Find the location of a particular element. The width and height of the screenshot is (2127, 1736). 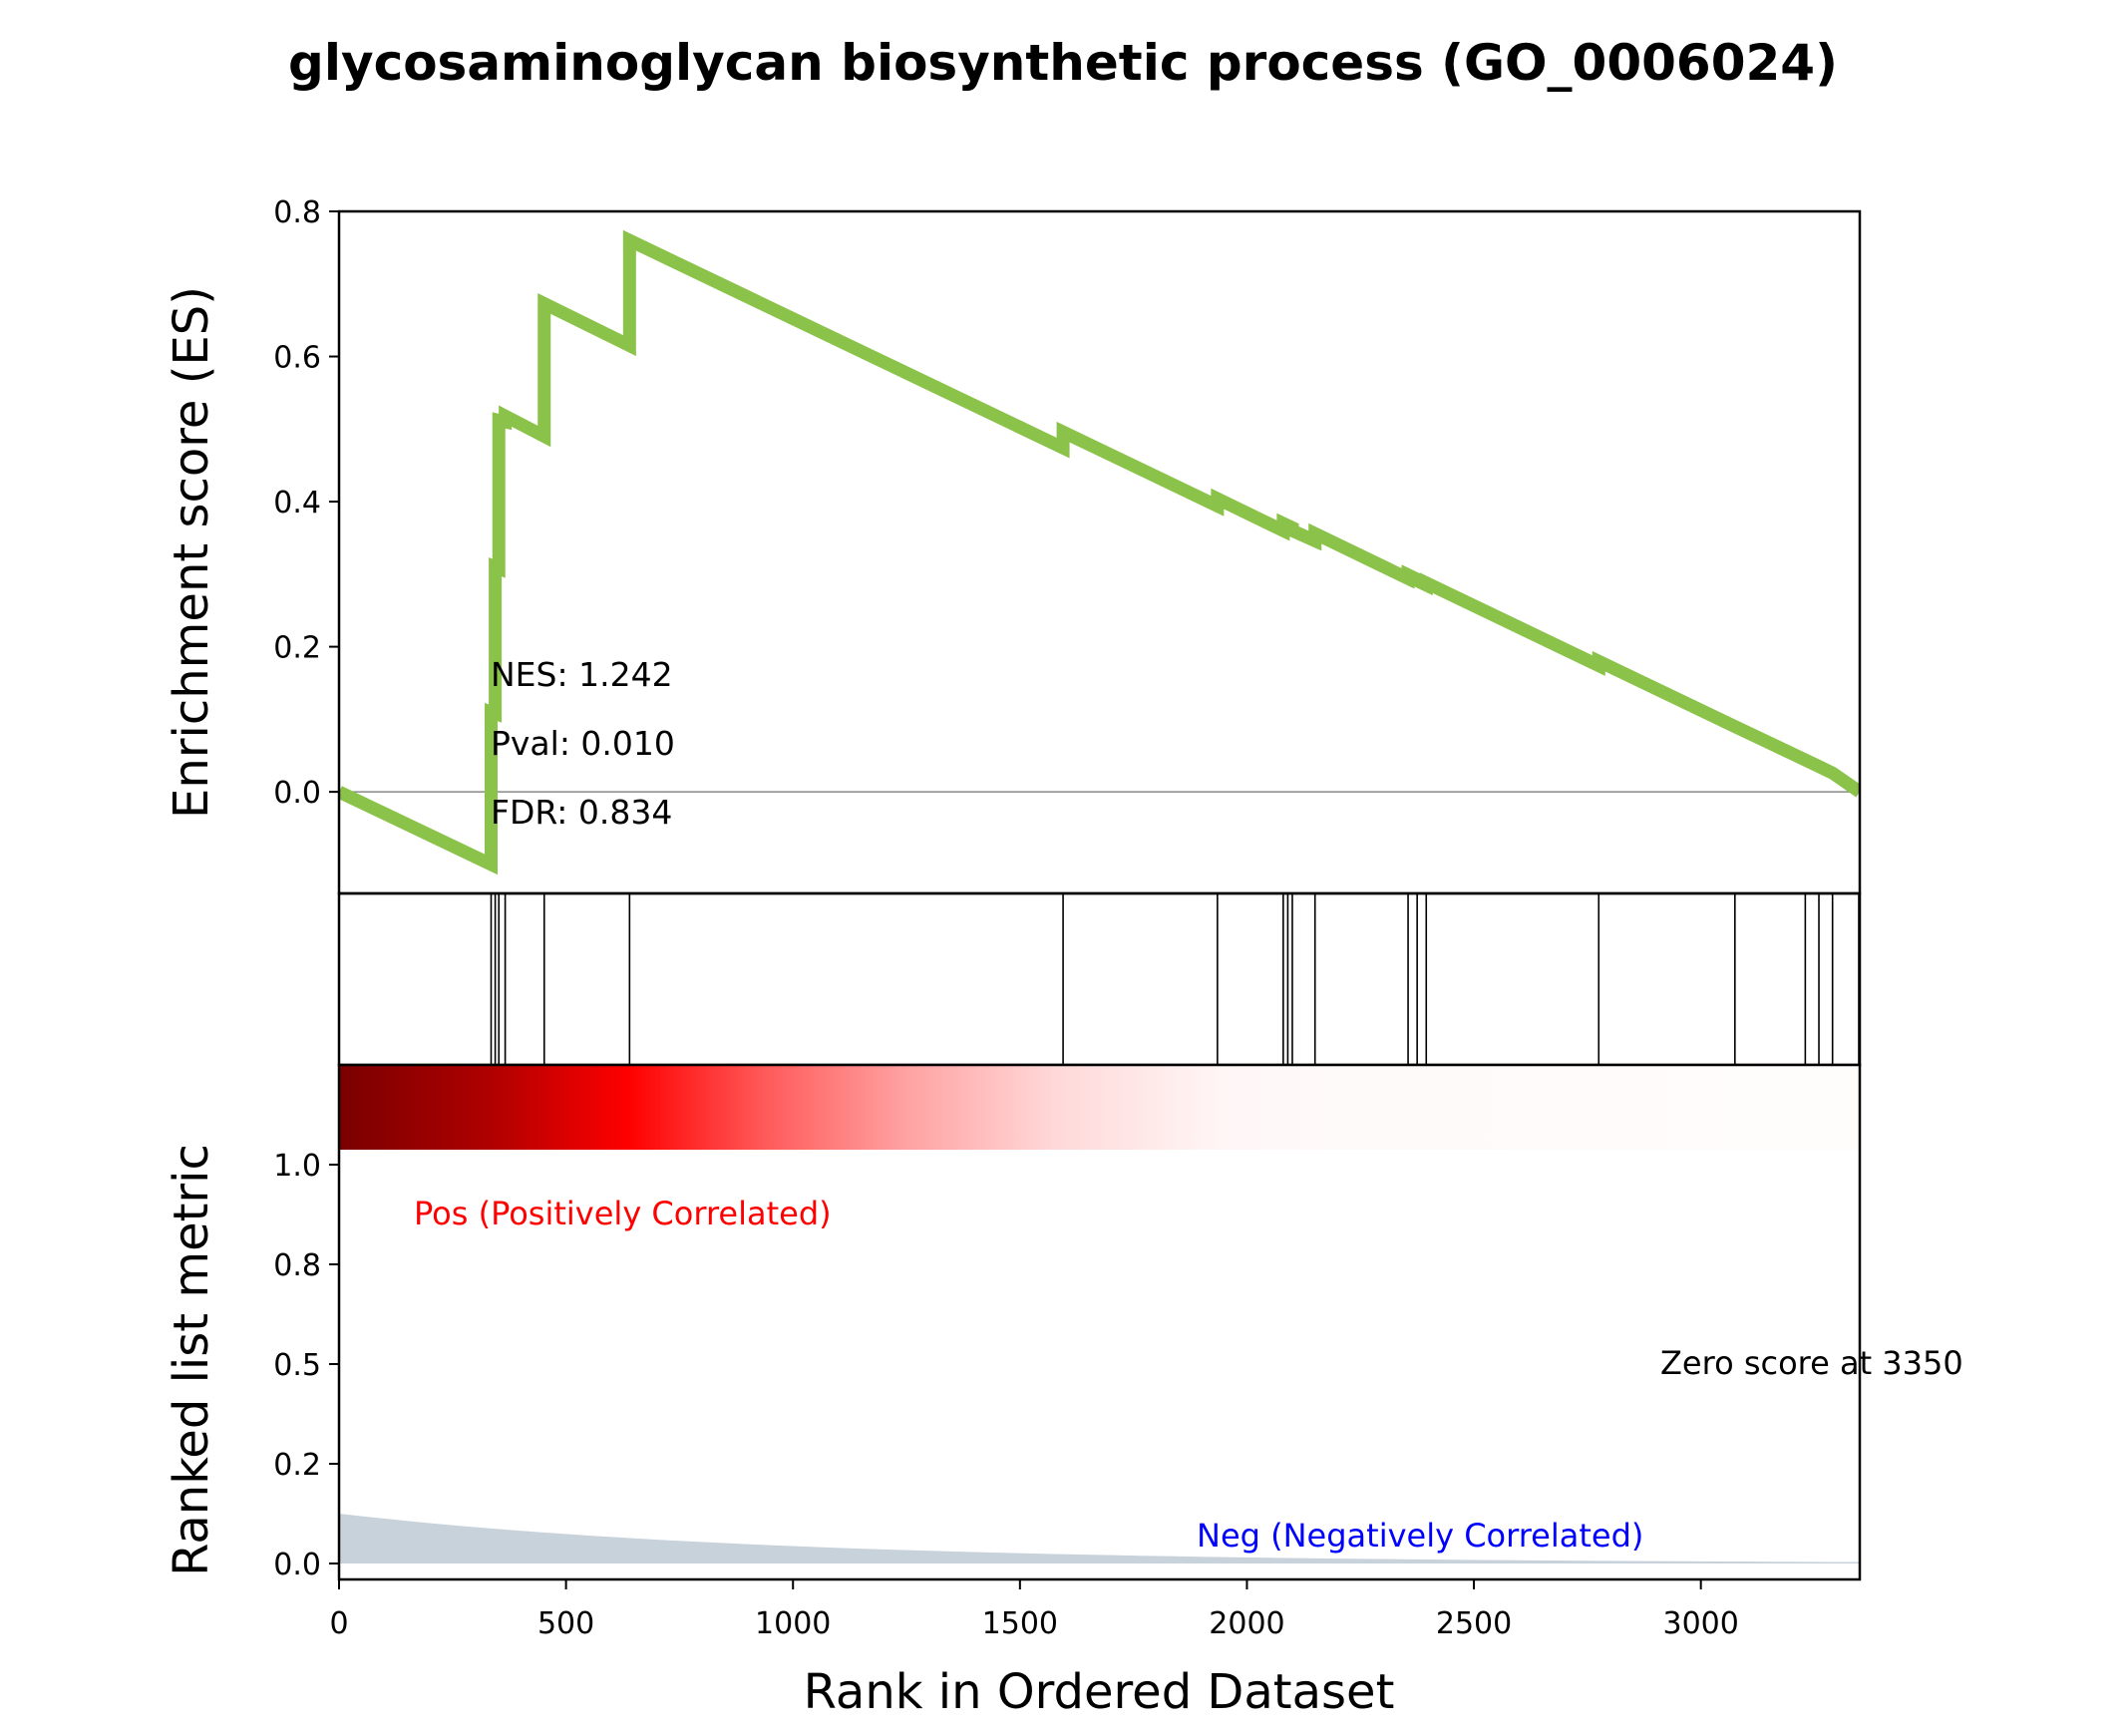

rank-y-tick-label: 0.8 is located at coordinates (297, 1265).